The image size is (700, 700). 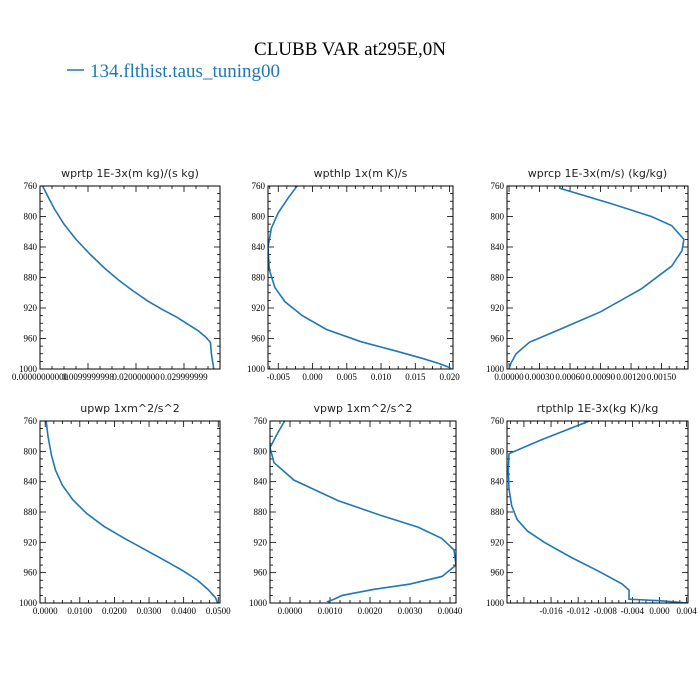 I want to click on x-tick-label: 0.0400, so click(x=183, y=611).